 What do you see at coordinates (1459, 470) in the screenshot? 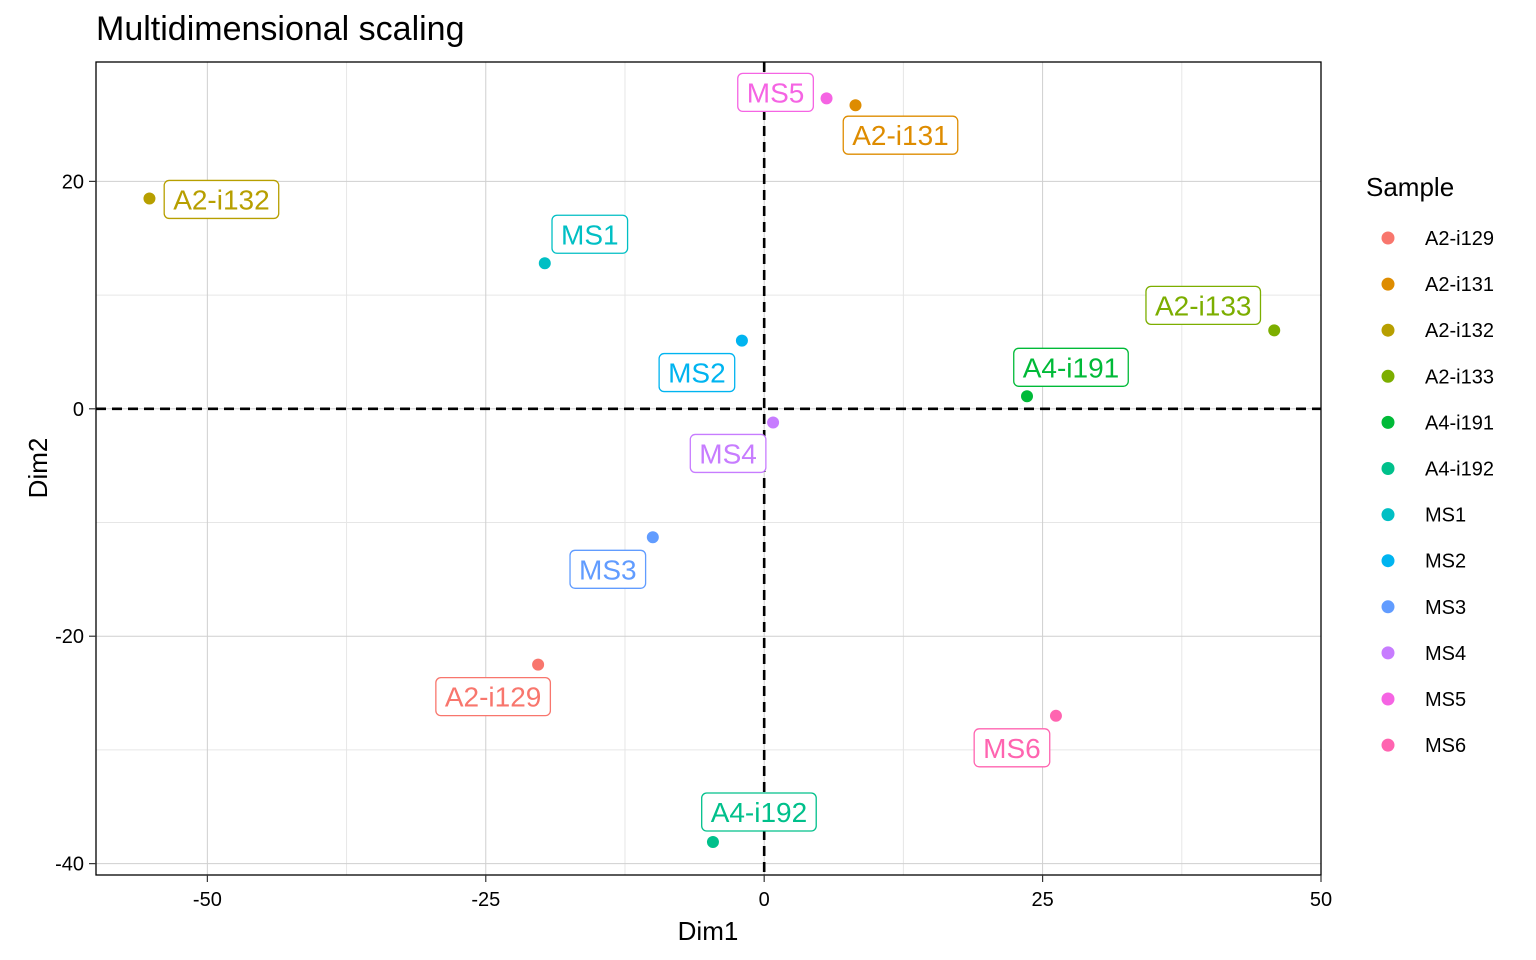
I see `legend-label: A4-i192` at bounding box center [1459, 470].